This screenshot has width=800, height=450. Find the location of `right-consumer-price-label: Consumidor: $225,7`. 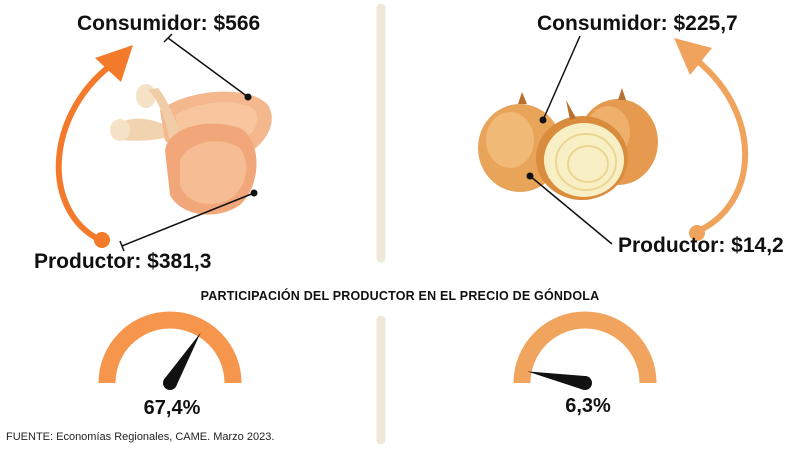

right-consumer-price-label: Consumidor: $225,7 is located at coordinates (637, 23).